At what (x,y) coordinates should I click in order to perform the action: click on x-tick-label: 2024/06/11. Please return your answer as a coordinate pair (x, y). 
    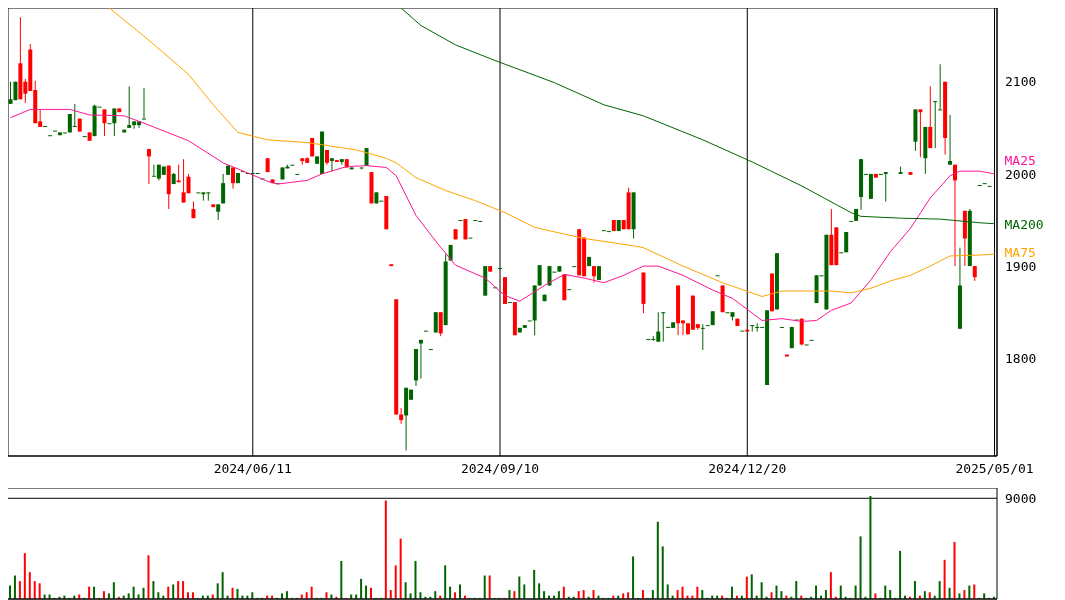
    Looking at the image, I should click on (252, 469).